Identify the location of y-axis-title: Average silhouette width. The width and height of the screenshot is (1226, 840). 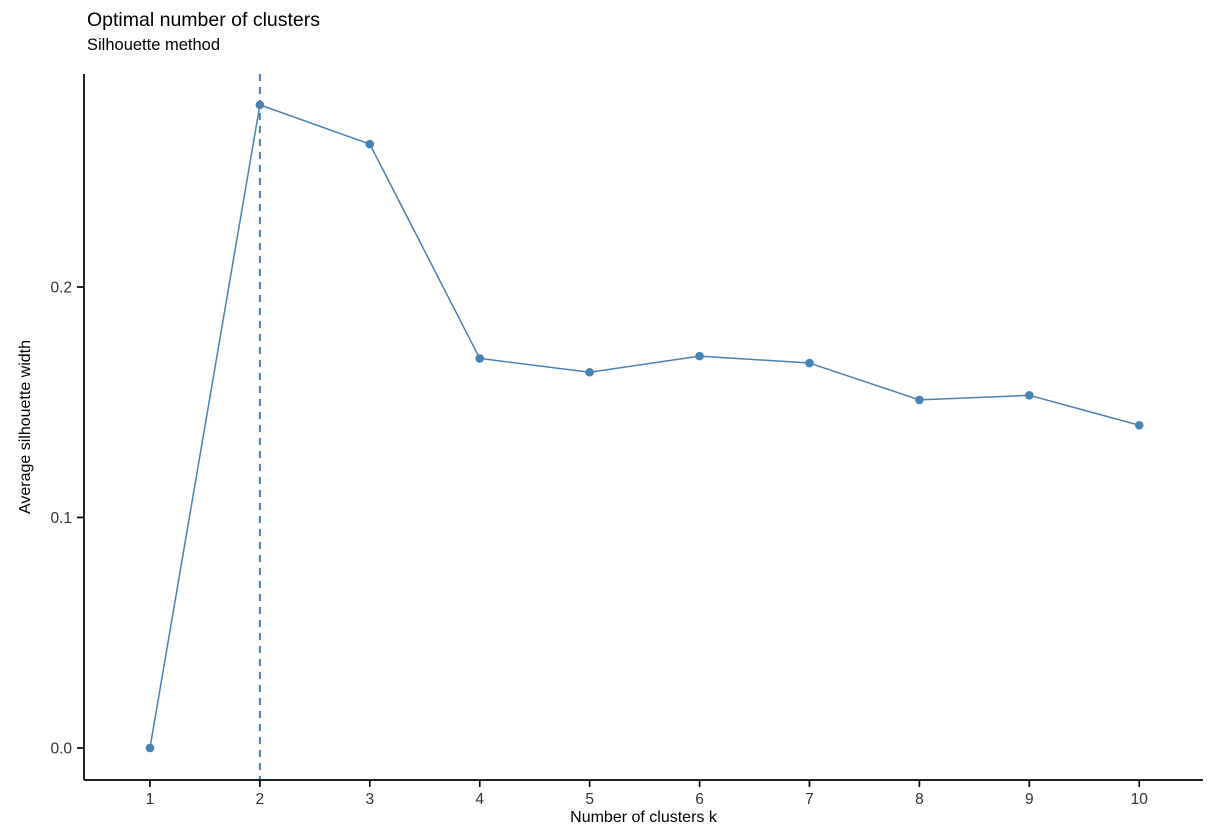
(25, 427).